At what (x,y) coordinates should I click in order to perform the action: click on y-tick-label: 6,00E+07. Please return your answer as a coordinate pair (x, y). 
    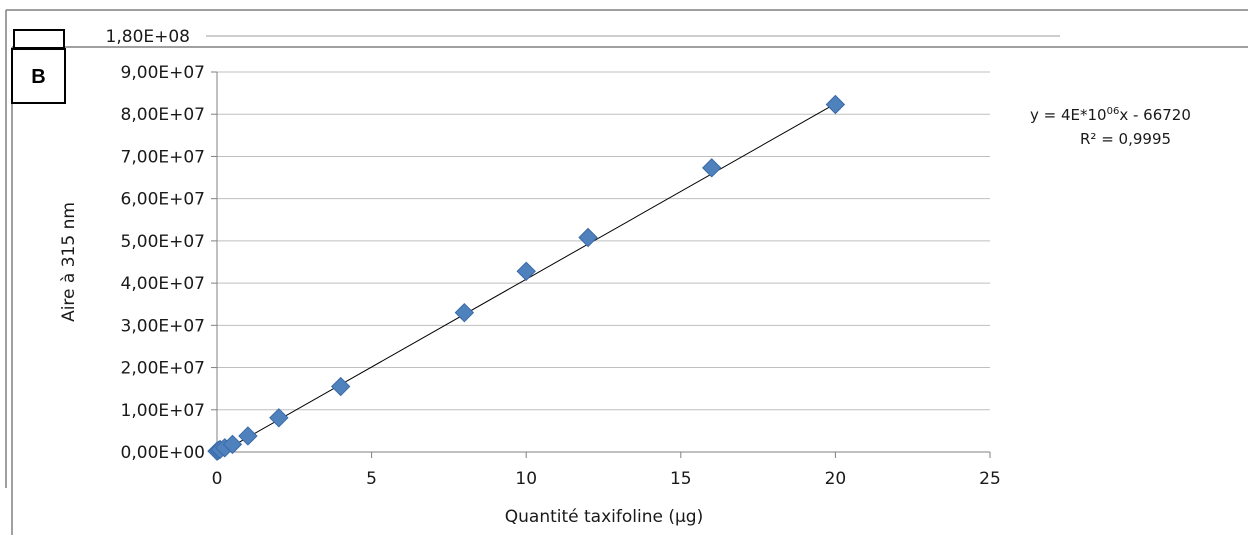
    Looking at the image, I should click on (163, 200).